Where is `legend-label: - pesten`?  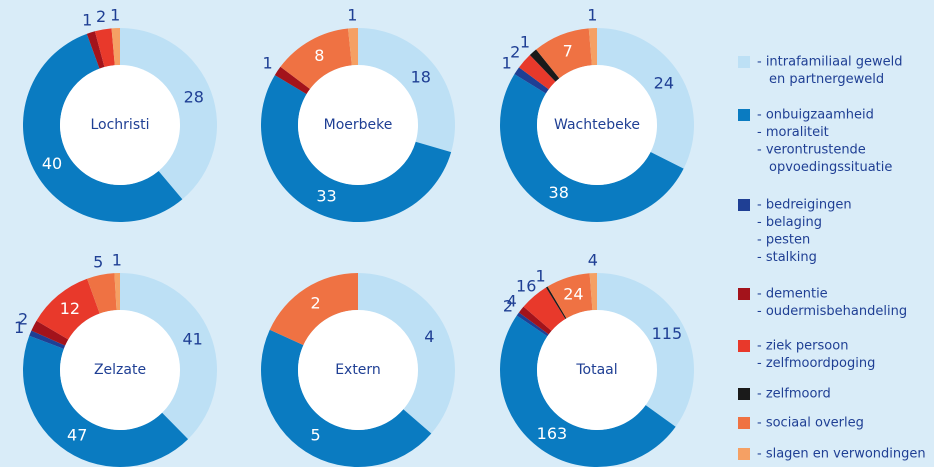
legend-label: - pesten is located at coordinates (783, 240).